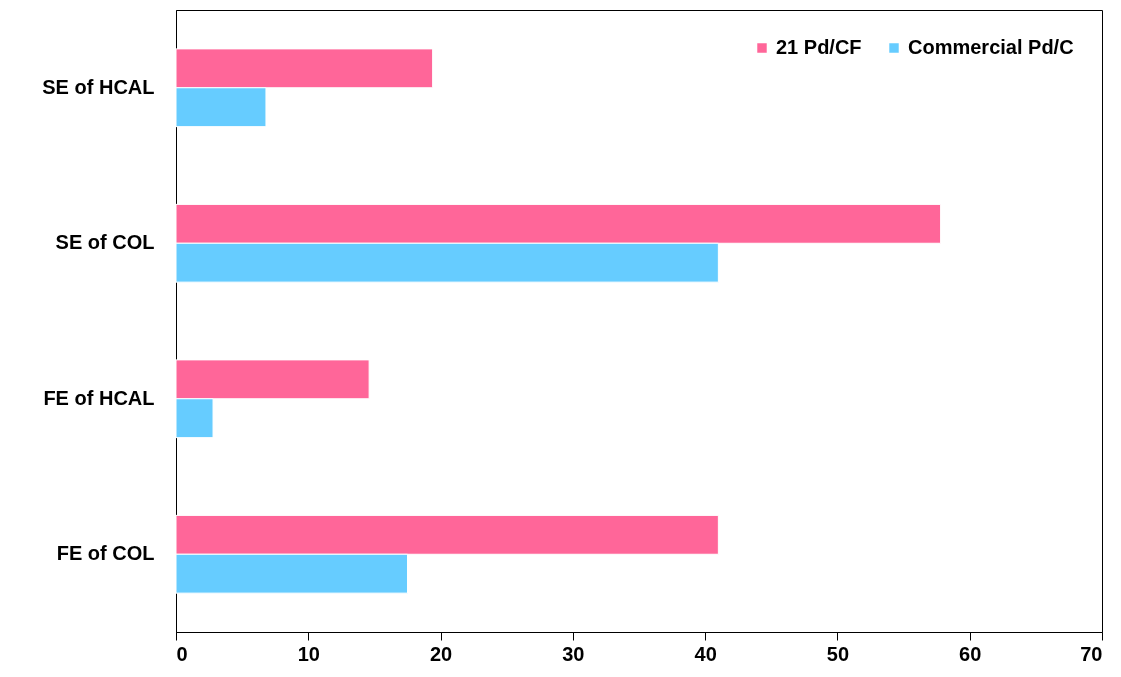 The width and height of the screenshot is (1121, 677). What do you see at coordinates (705, 653) in the screenshot?
I see `x-tick-label: 40` at bounding box center [705, 653].